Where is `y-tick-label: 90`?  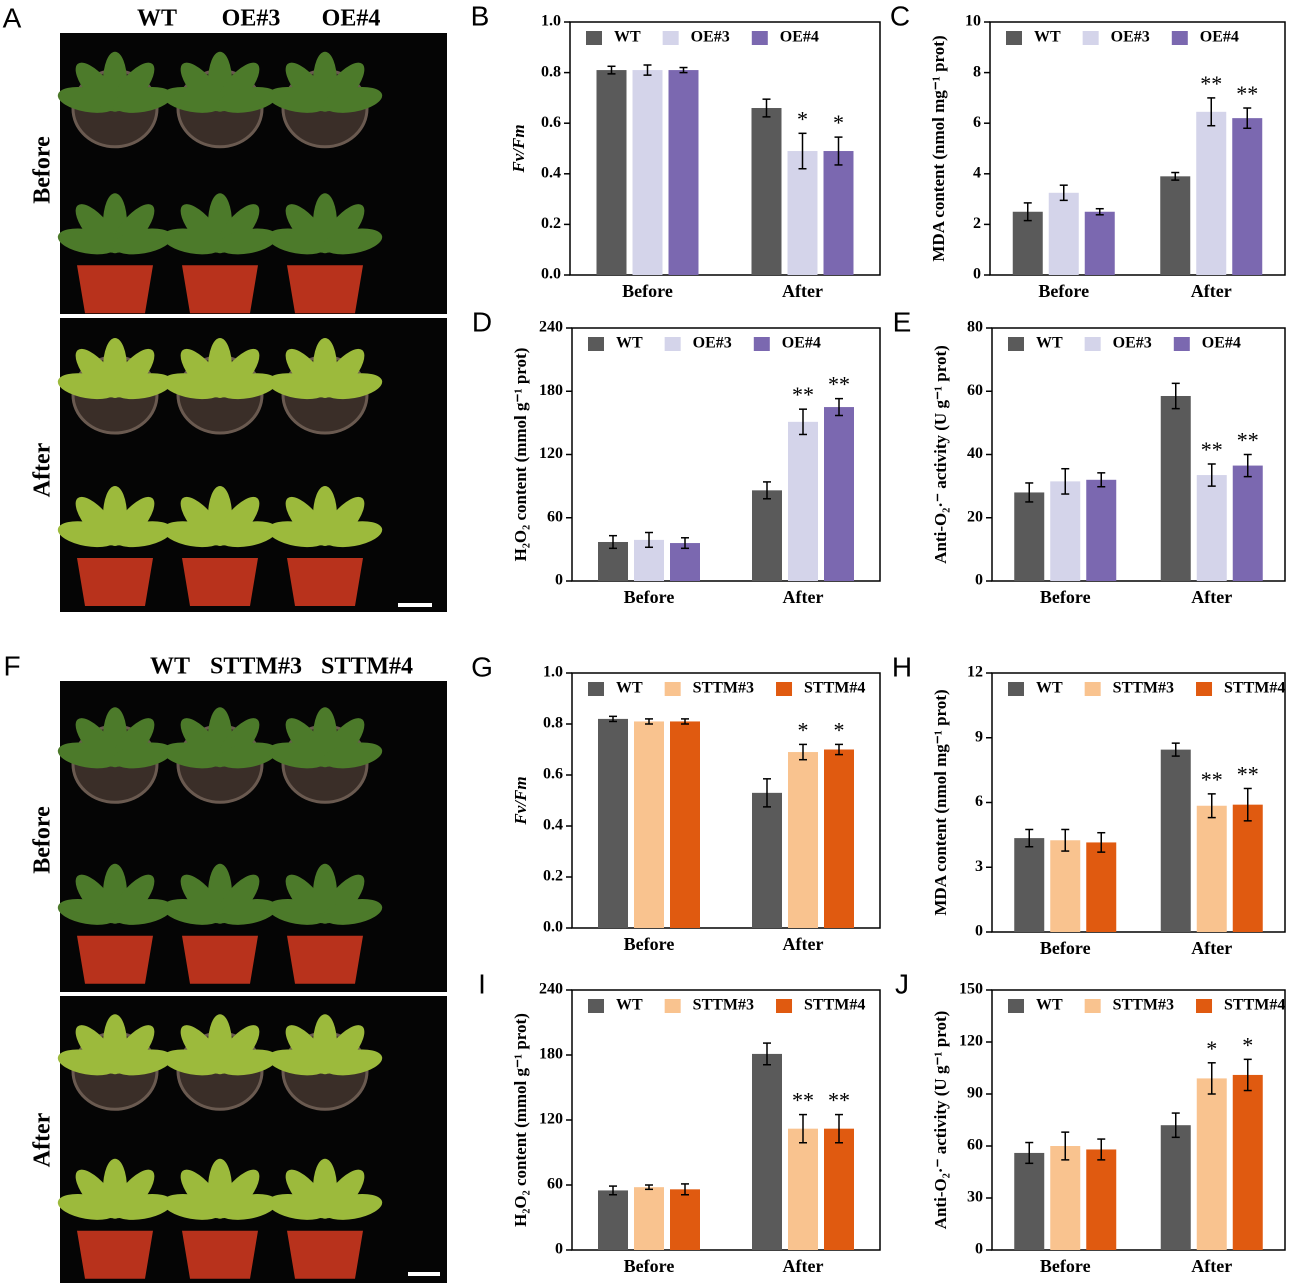 y-tick-label: 90 is located at coordinates (975, 1093).